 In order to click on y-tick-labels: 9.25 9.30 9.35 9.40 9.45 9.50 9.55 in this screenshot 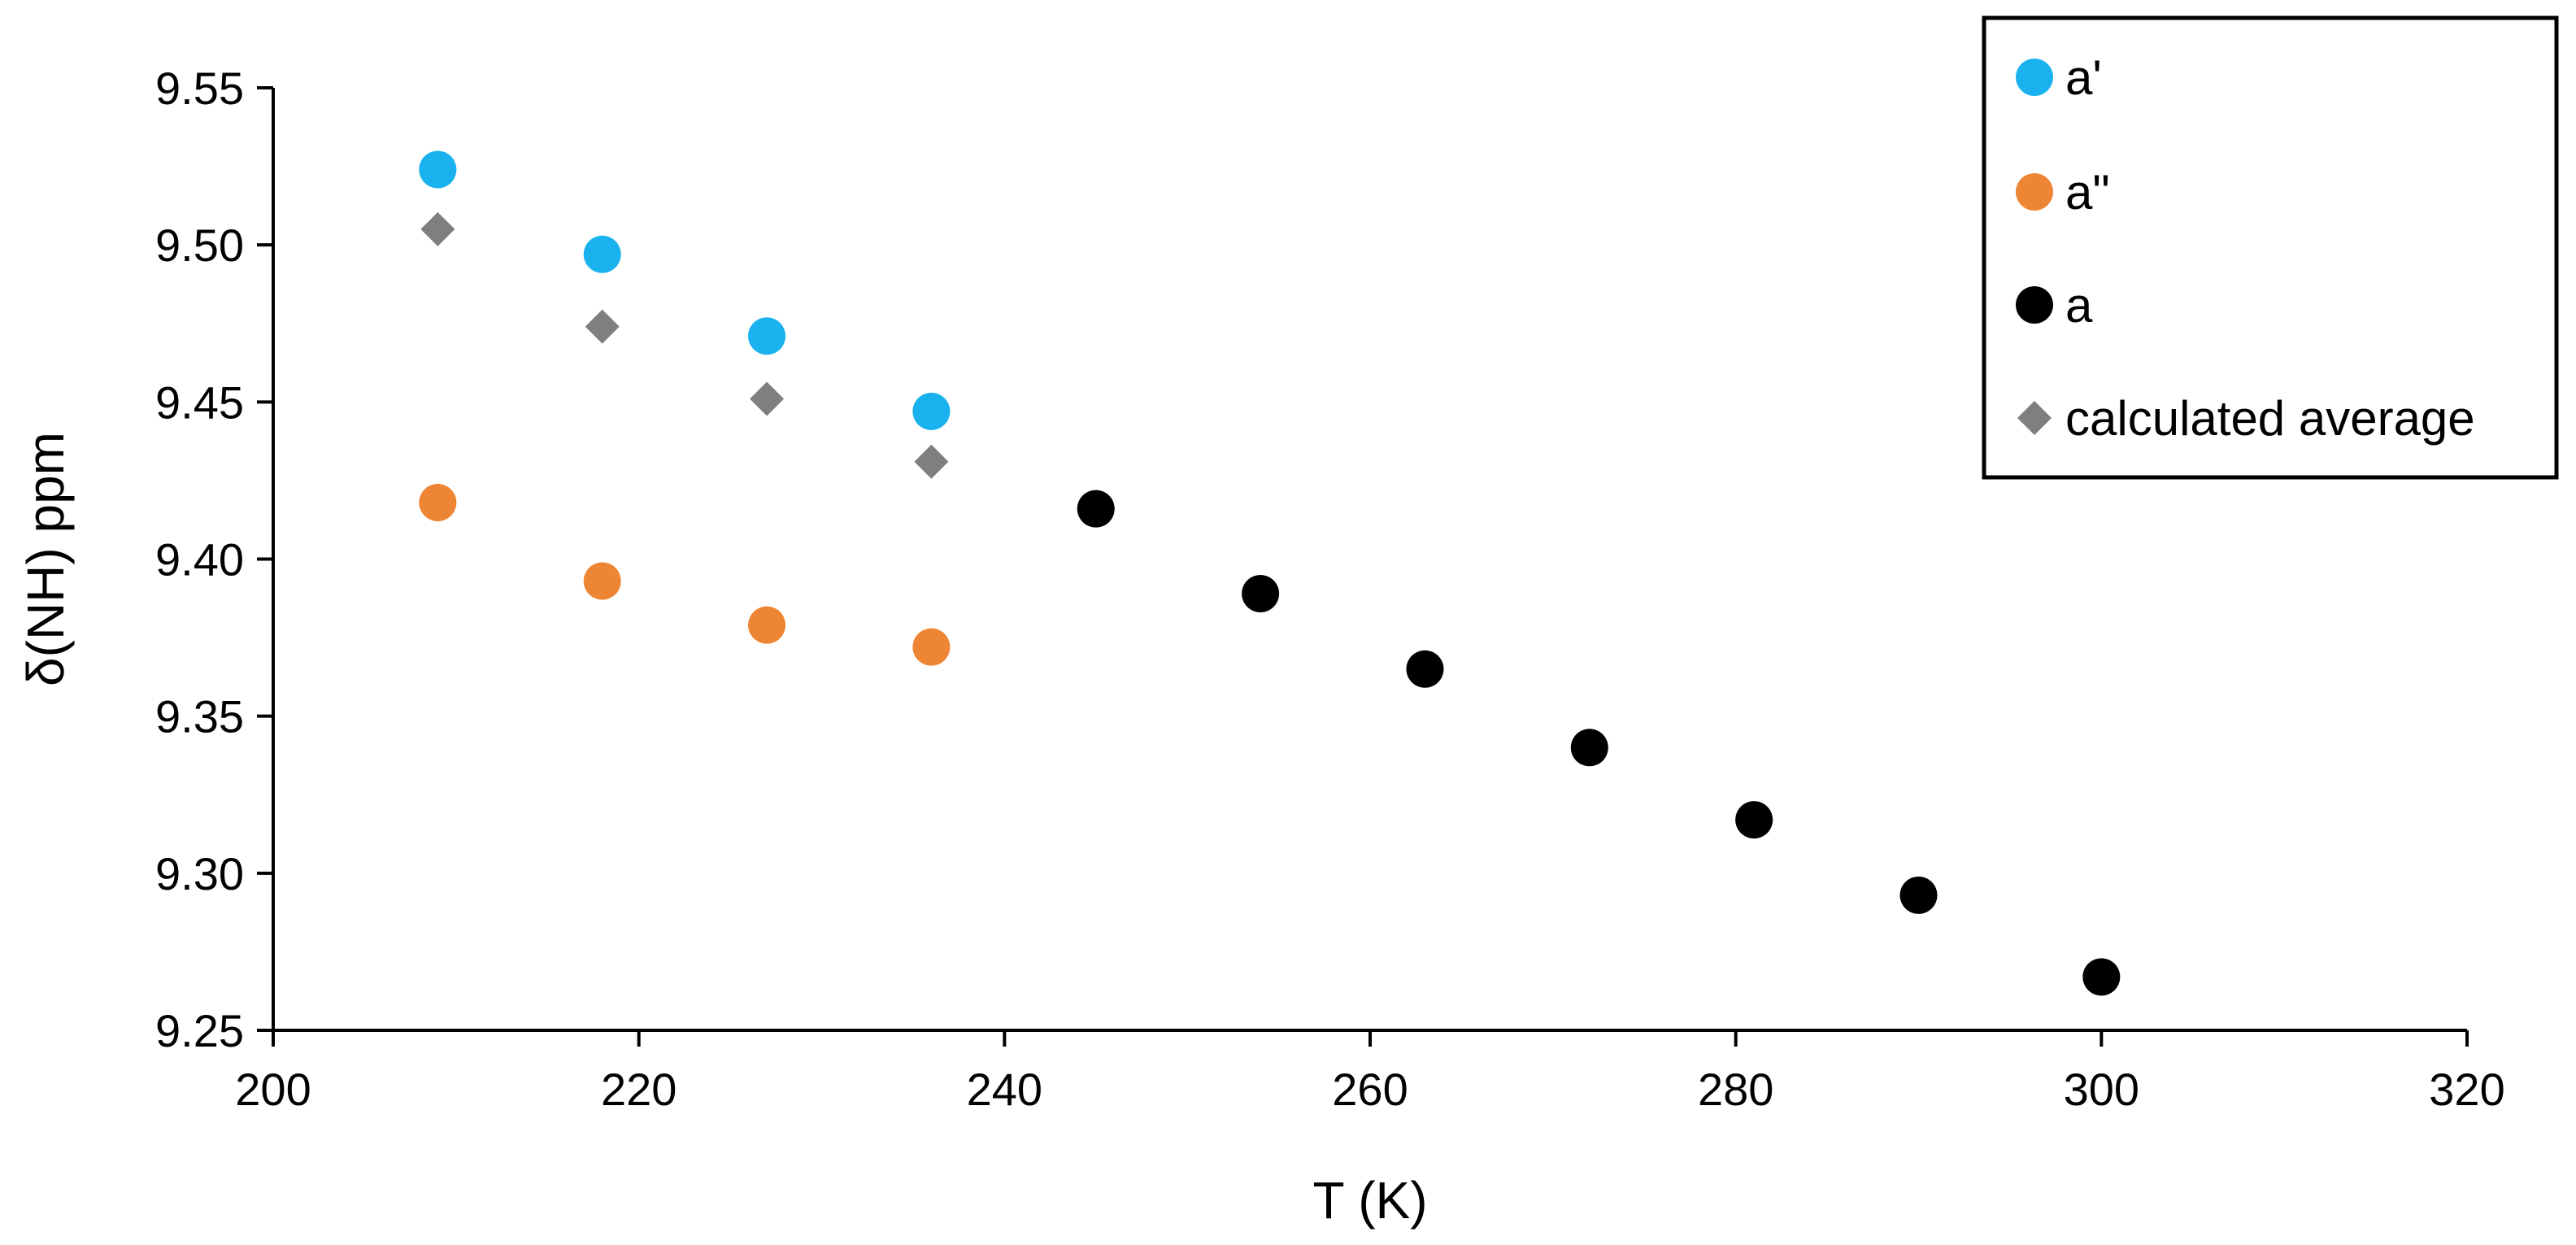, I will do `click(199, 559)`.